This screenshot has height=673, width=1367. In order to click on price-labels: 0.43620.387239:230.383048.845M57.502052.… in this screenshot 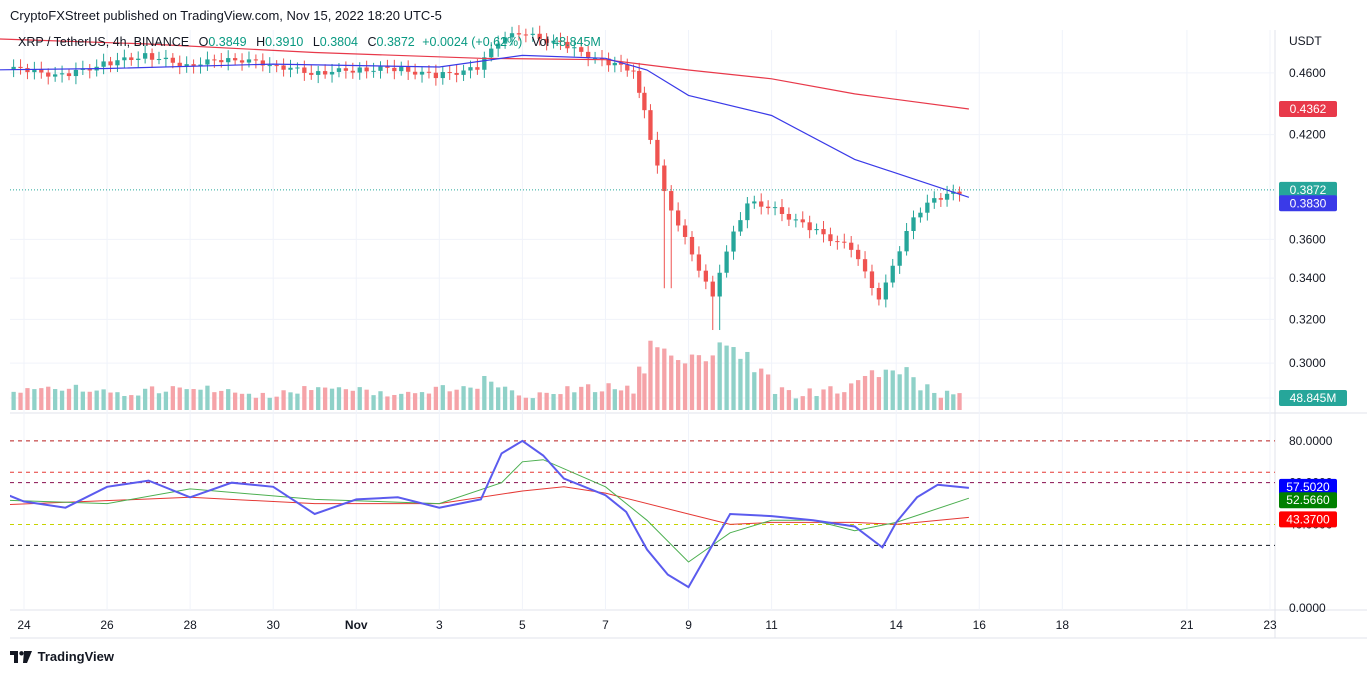, I will do `click(1313, 314)`.